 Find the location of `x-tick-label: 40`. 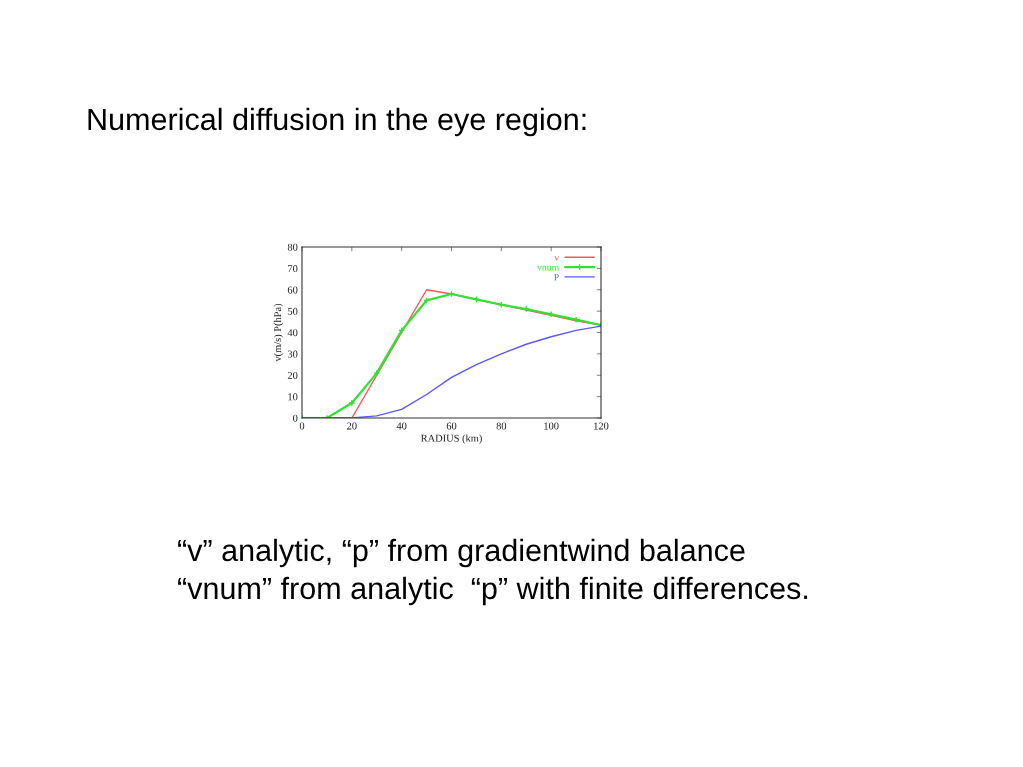

x-tick-label: 40 is located at coordinates (401, 426).